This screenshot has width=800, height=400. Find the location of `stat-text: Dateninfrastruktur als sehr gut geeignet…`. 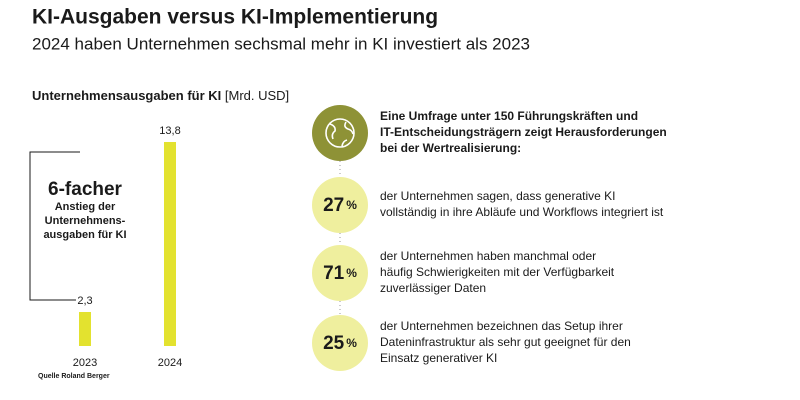

stat-text: Dateninfrastruktur als sehr gut geeignet… is located at coordinates (505, 342).